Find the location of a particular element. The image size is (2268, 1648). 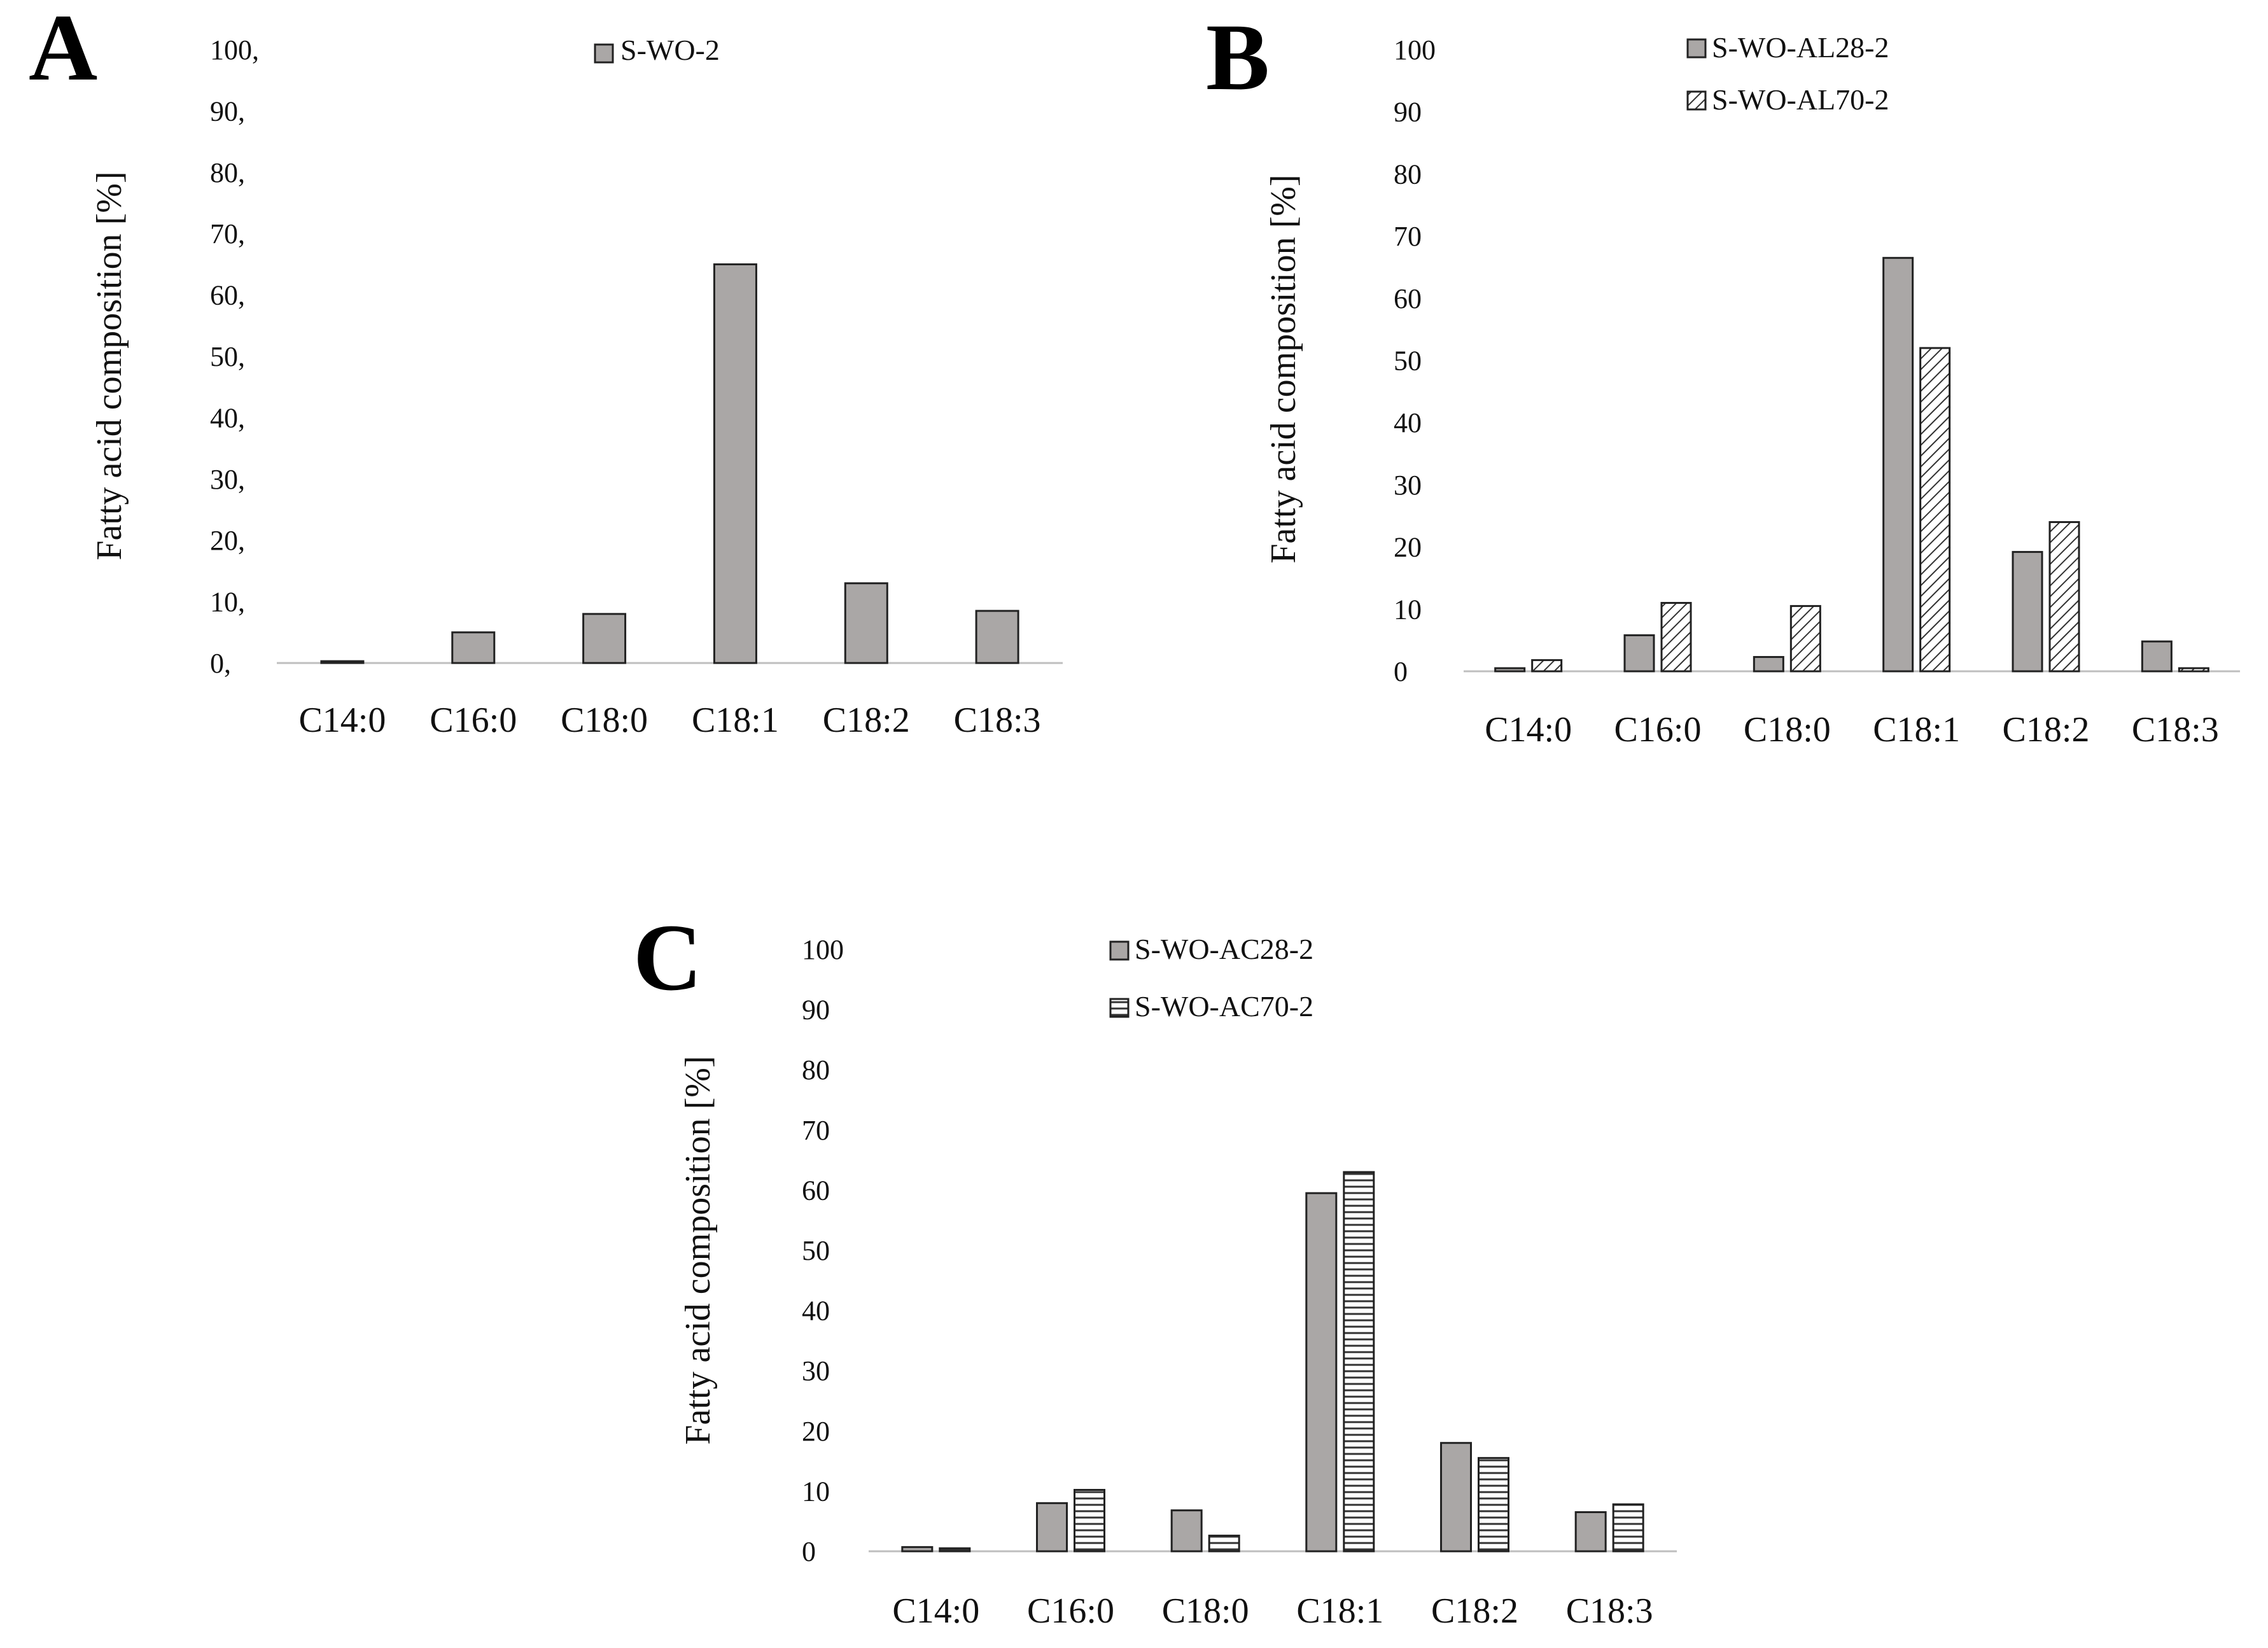

legend-label: S-WO-AL28-2 is located at coordinates (1800, 47).